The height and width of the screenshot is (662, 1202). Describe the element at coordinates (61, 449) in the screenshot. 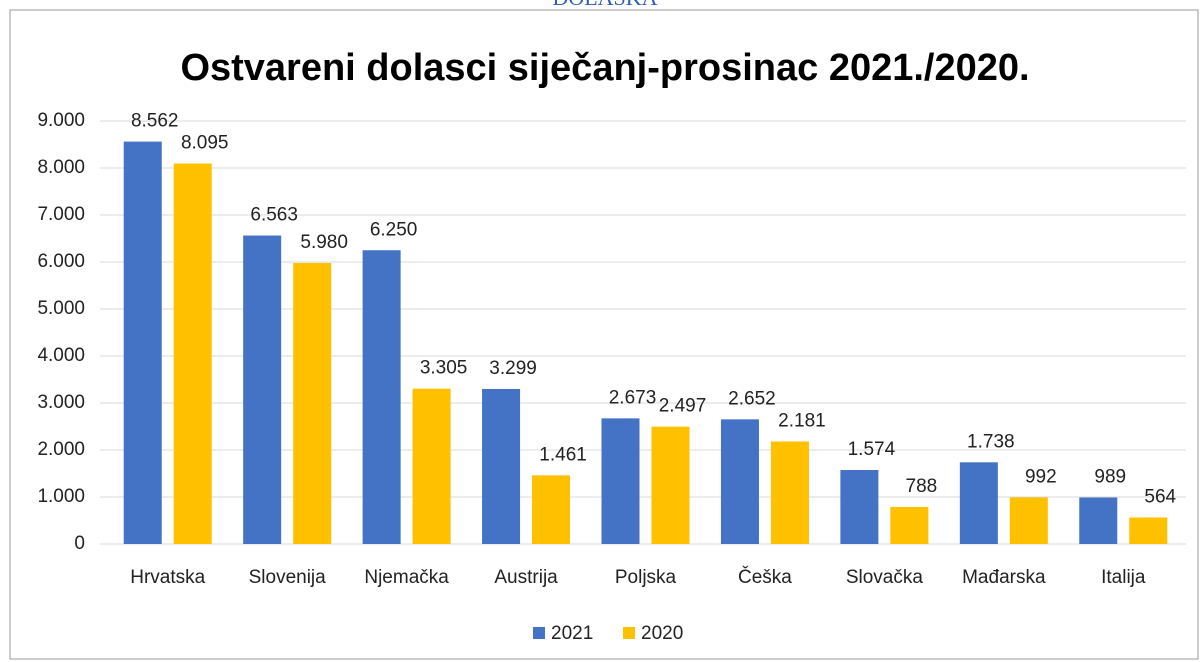

I see `y-tick-label: 2.000` at that location.